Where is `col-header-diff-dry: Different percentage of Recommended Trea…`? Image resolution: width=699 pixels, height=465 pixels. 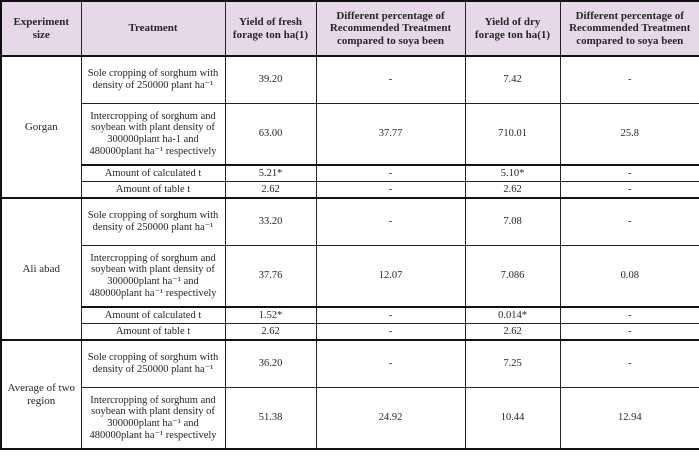 col-header-diff-dry: Different percentage of Recommended Trea… is located at coordinates (629, 28).